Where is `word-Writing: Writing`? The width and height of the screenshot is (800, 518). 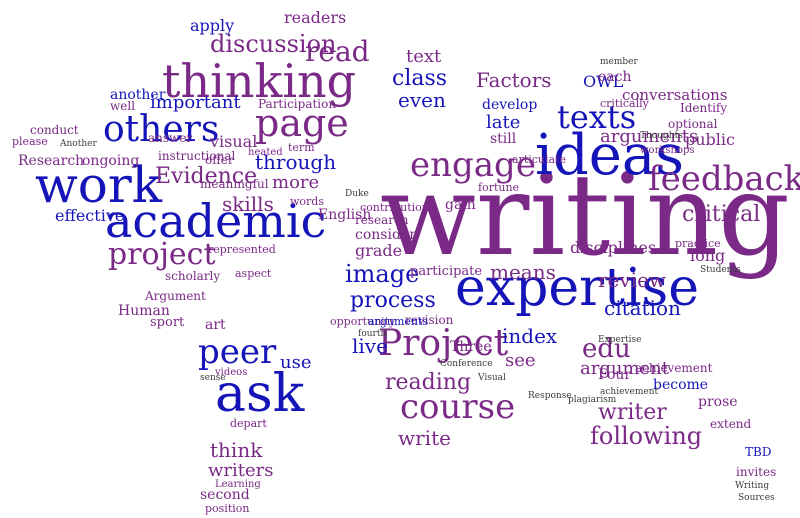 word-Writing: Writing is located at coordinates (752, 486).